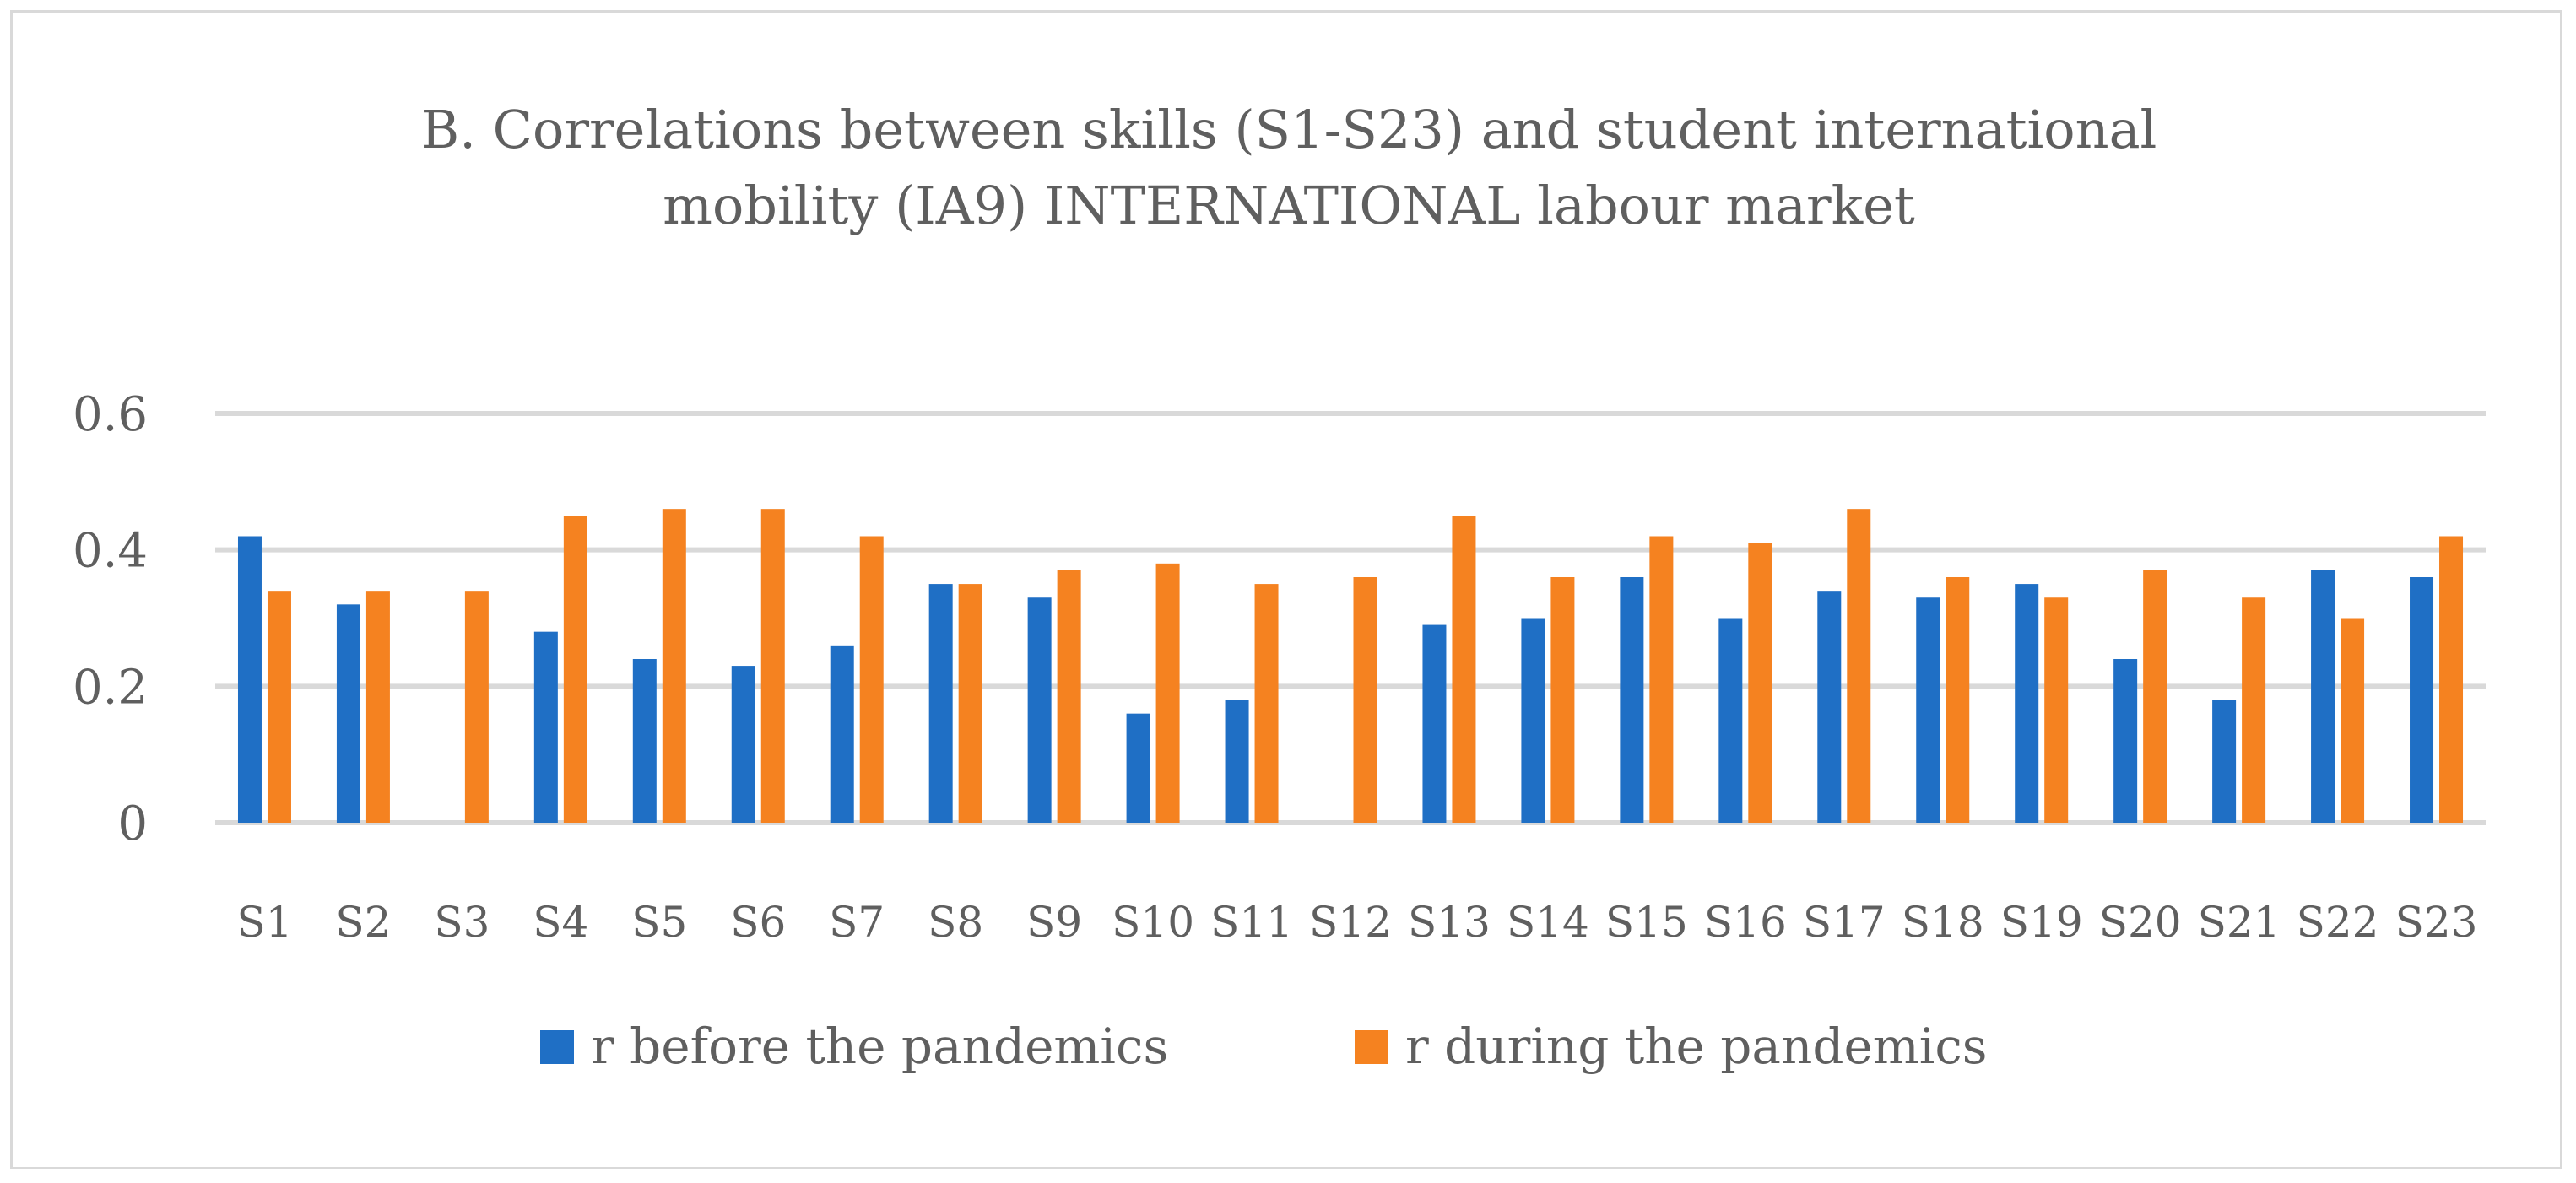  Describe the element at coordinates (1943, 922) in the screenshot. I see `x-category-label: S18` at that location.